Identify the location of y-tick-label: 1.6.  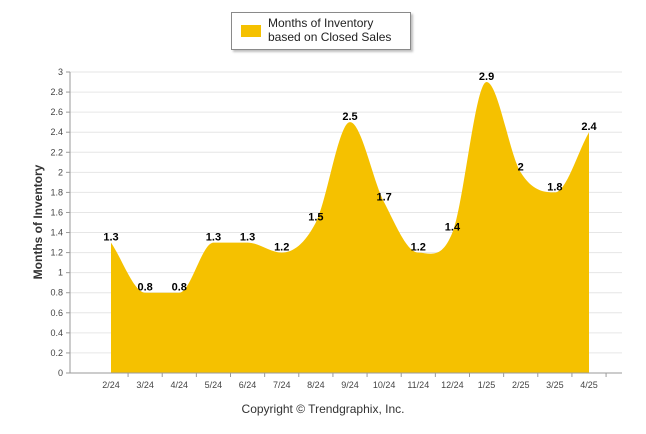
(56, 212).